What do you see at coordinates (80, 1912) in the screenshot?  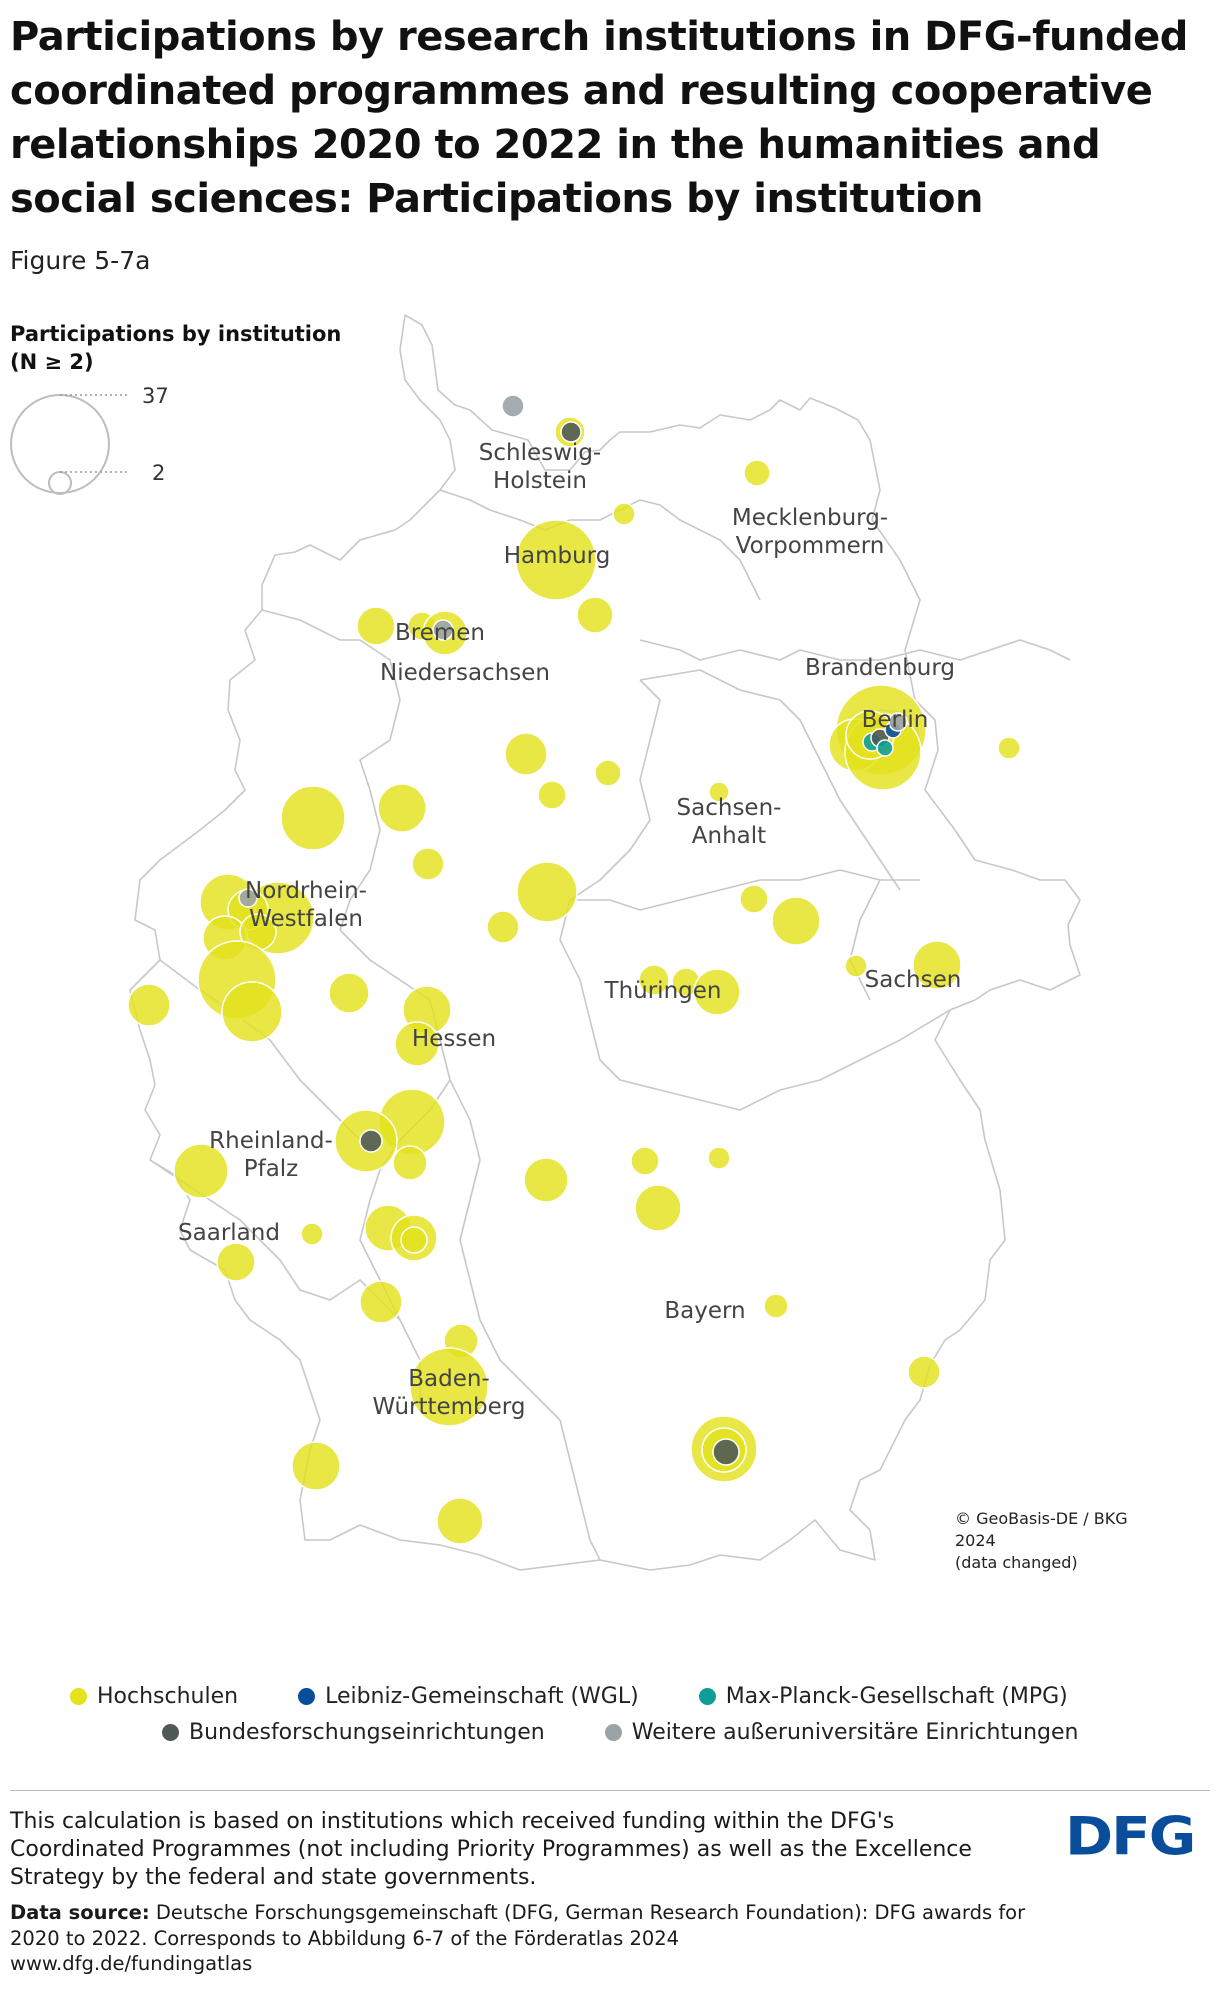 I see `data-source-label: Data source:` at bounding box center [80, 1912].